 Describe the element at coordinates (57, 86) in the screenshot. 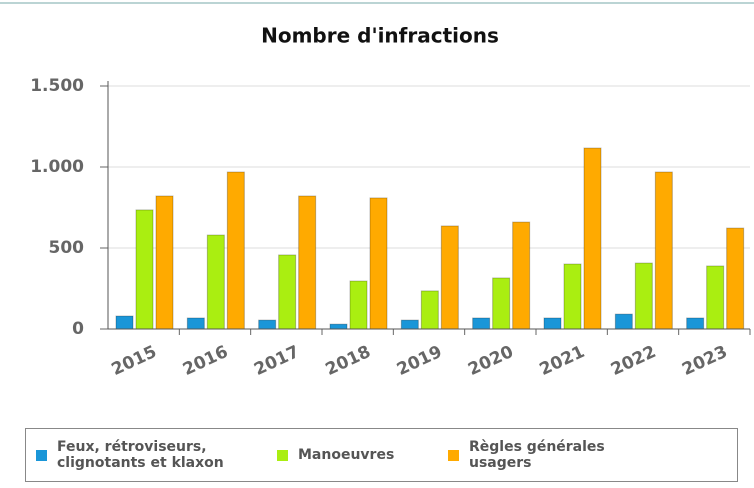

I see `y-tick-label: 1.500` at that location.